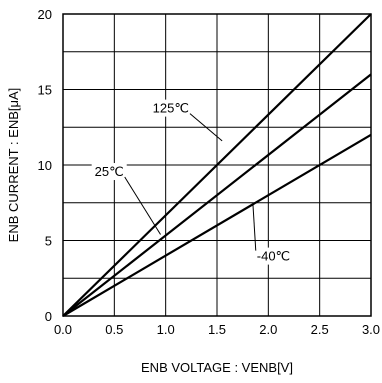  What do you see at coordinates (48, 241) in the screenshot?
I see `y-tick-label-1: 5` at bounding box center [48, 241].